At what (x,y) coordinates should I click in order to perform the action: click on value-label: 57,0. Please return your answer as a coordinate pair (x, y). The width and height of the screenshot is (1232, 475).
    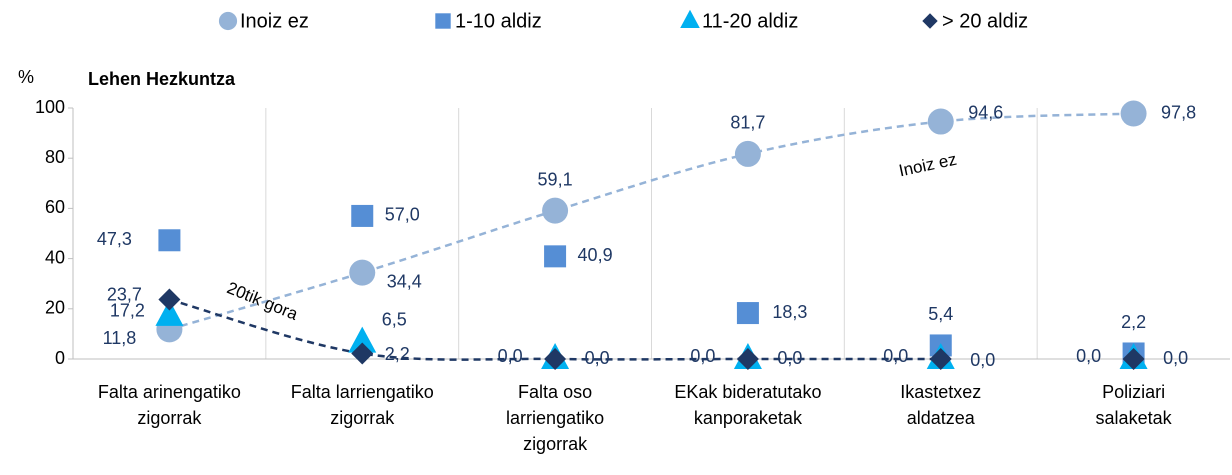
    Looking at the image, I should click on (402, 215).